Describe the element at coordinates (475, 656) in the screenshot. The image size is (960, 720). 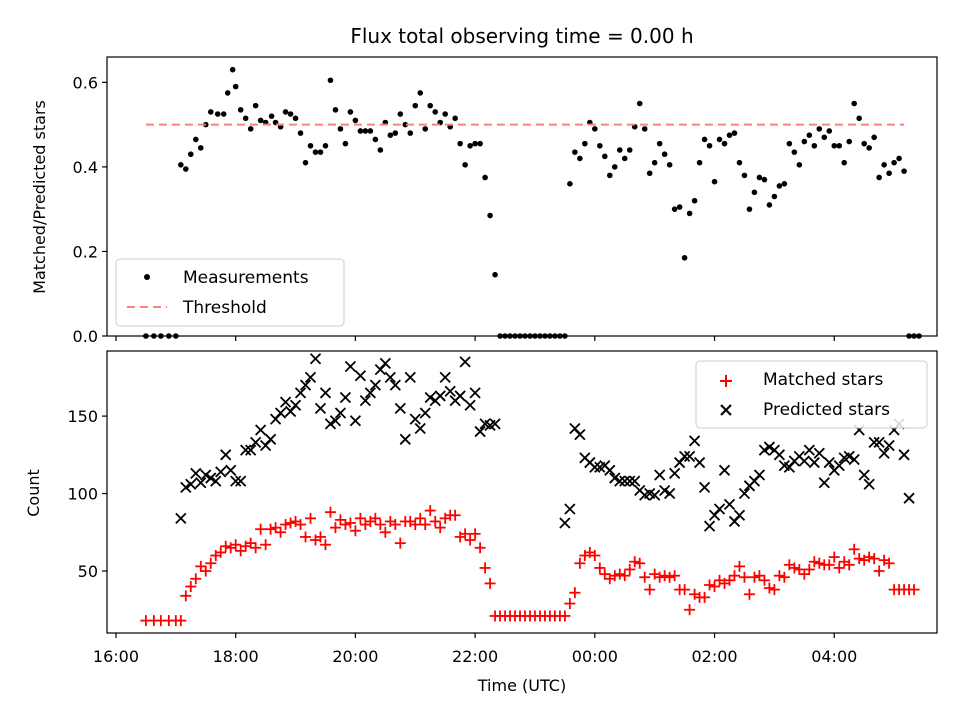
I see `x-tick-label: 22:00` at that location.